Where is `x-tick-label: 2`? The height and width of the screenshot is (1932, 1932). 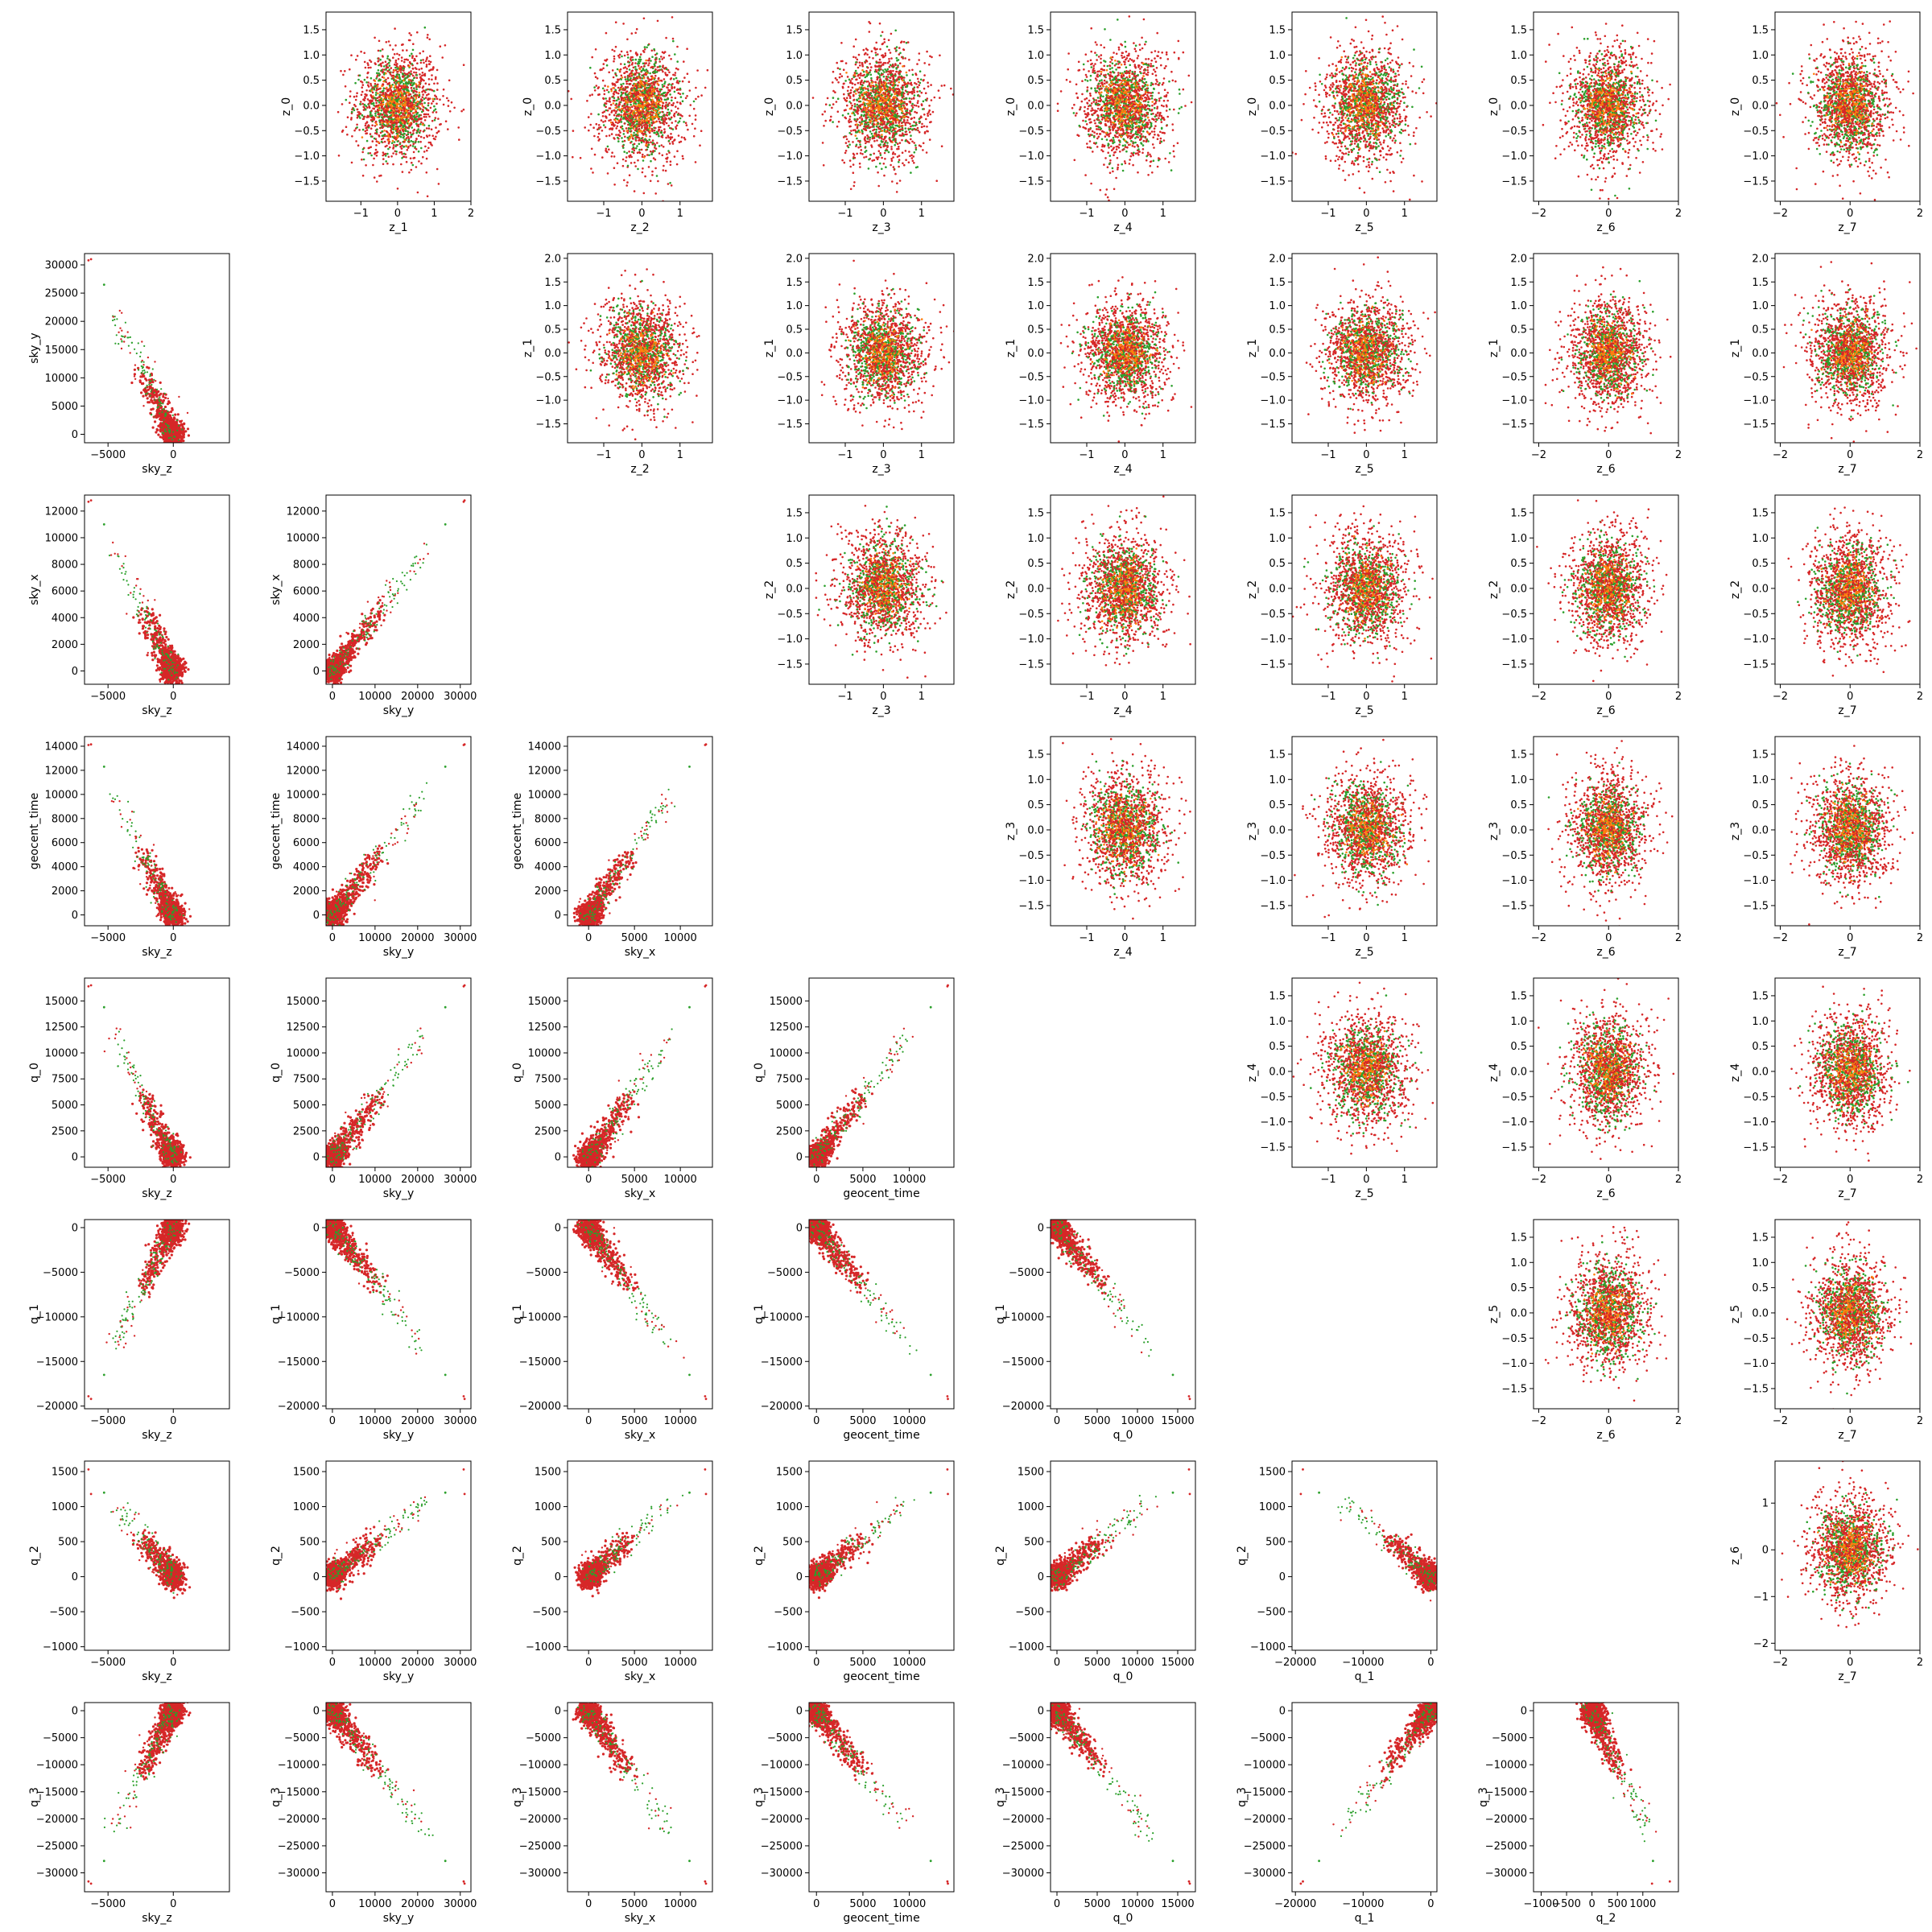 x-tick-label: 2 is located at coordinates (471, 214).